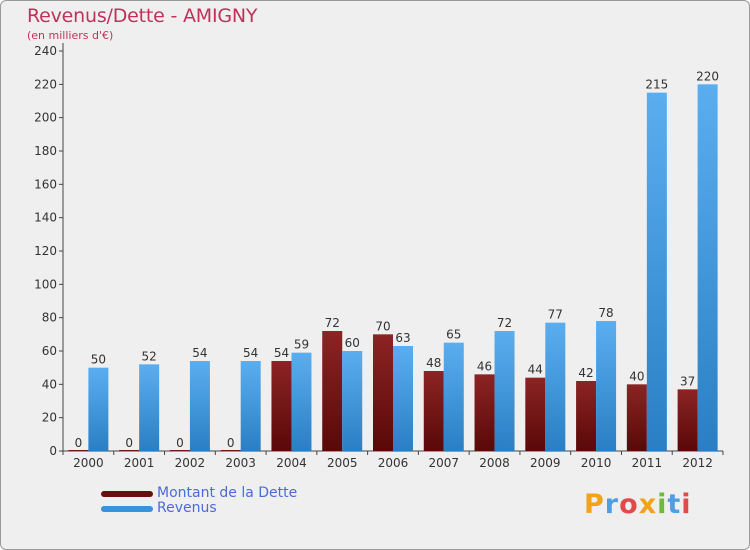 Image resolution: width=750 pixels, height=550 pixels. I want to click on y-tick-label: 100, so click(45, 284).